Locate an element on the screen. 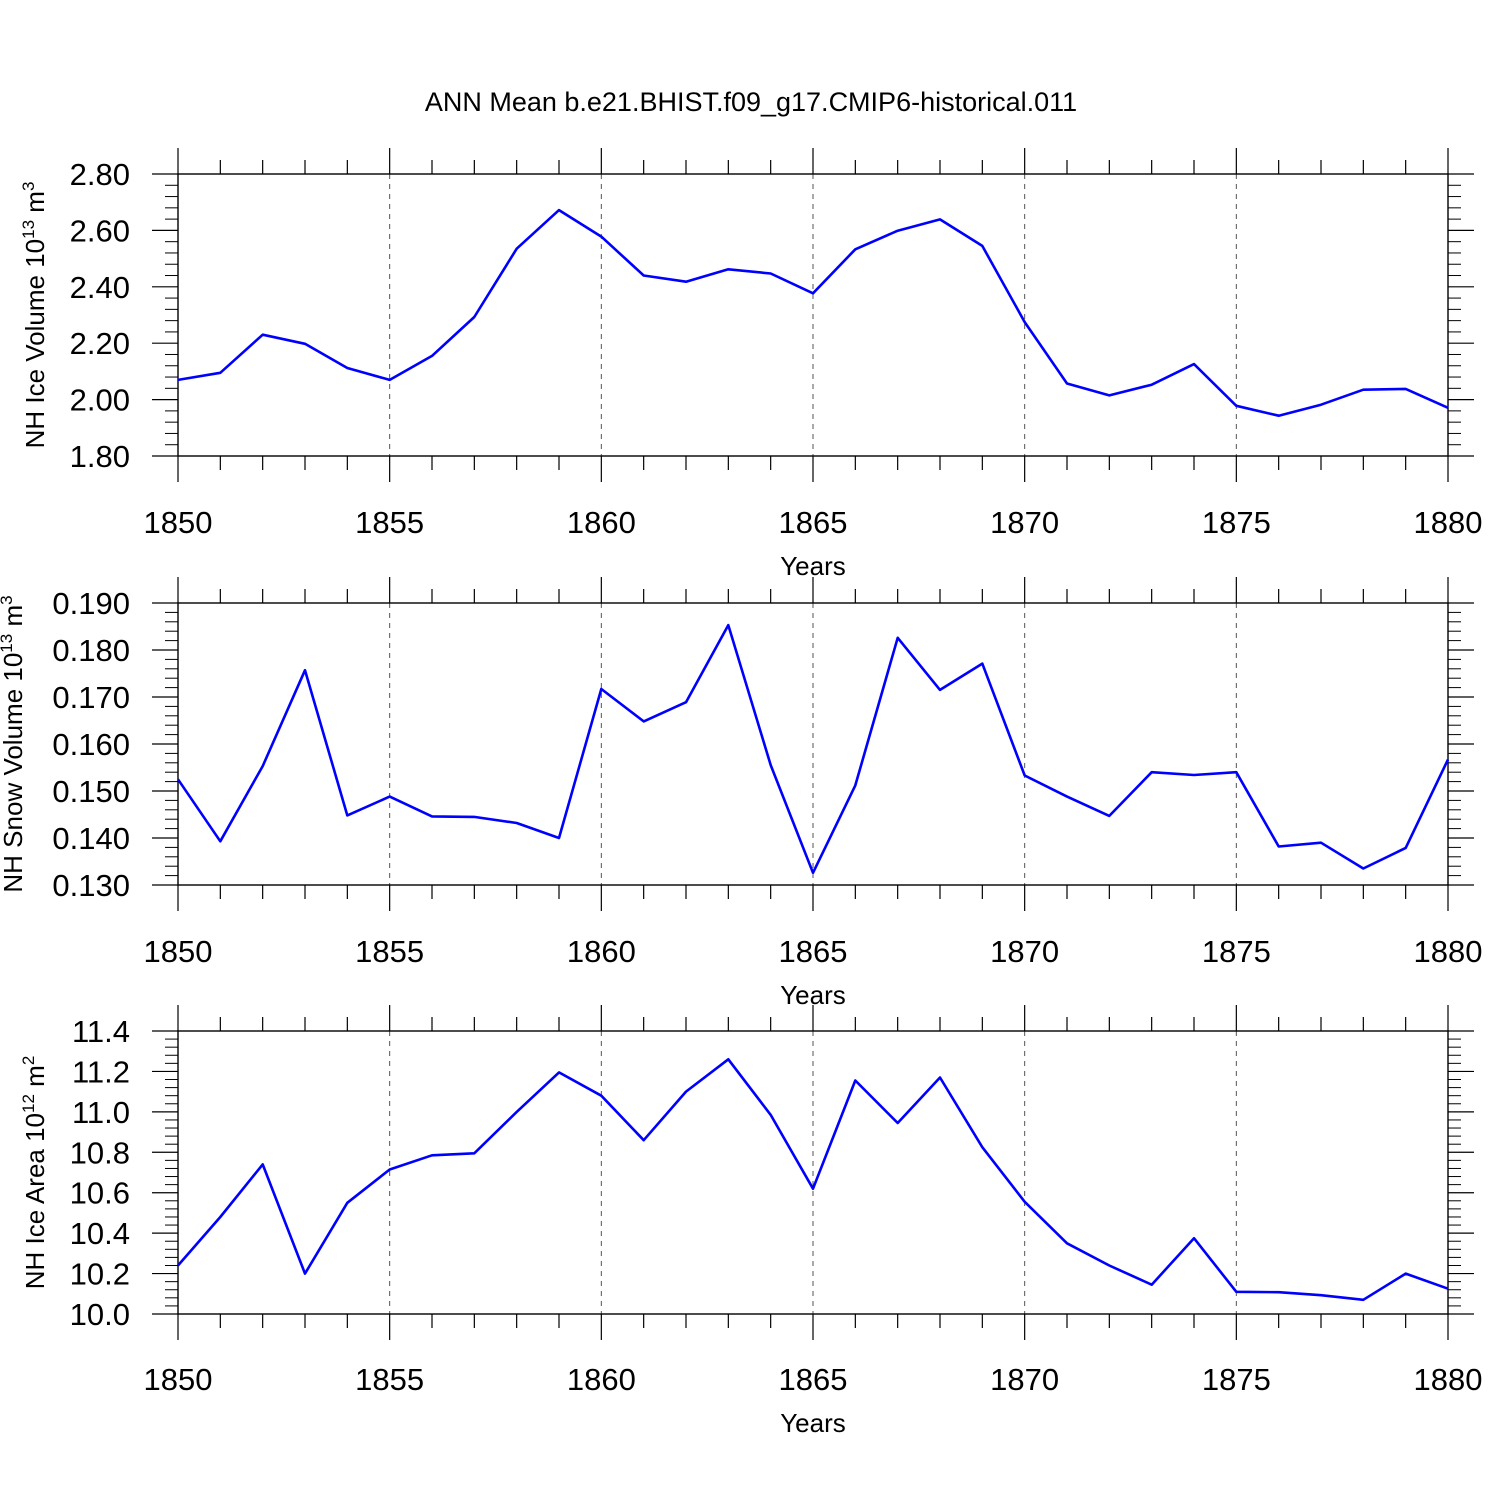 The height and width of the screenshot is (1500, 1500). y-tick-label: 11.0 is located at coordinates (101, 1112).